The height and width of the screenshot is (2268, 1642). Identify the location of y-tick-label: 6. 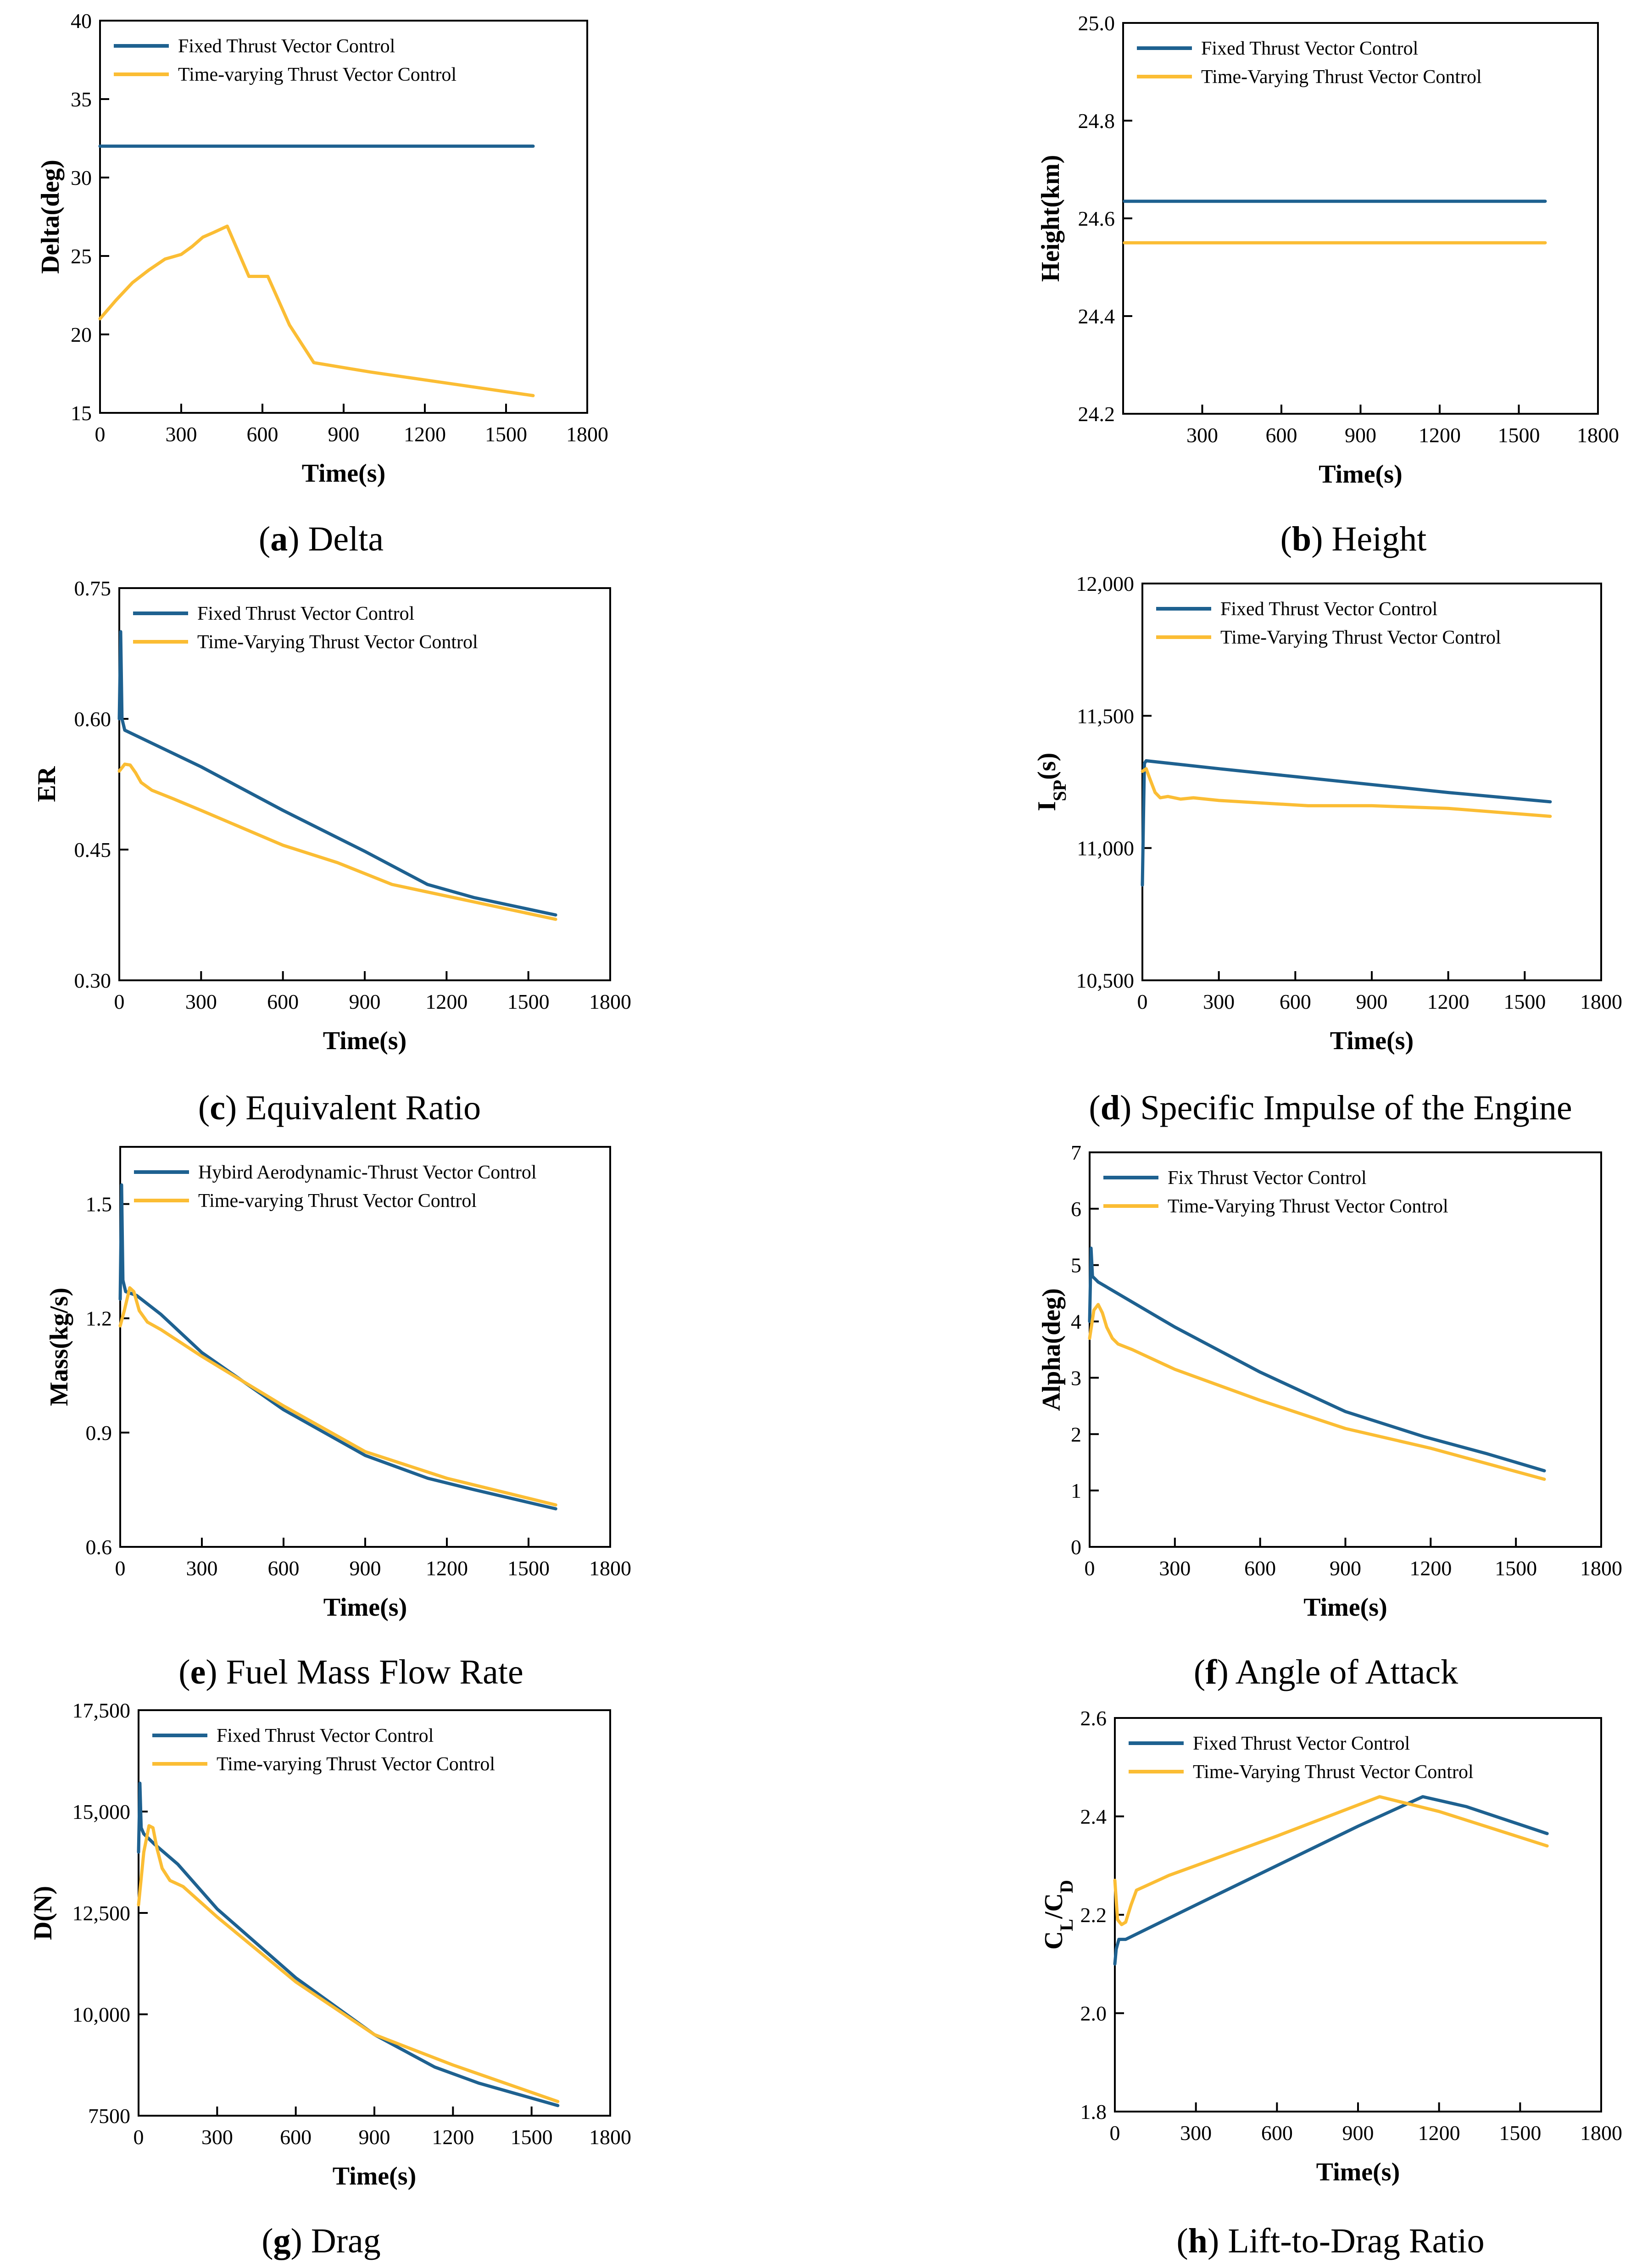
(1076, 1209).